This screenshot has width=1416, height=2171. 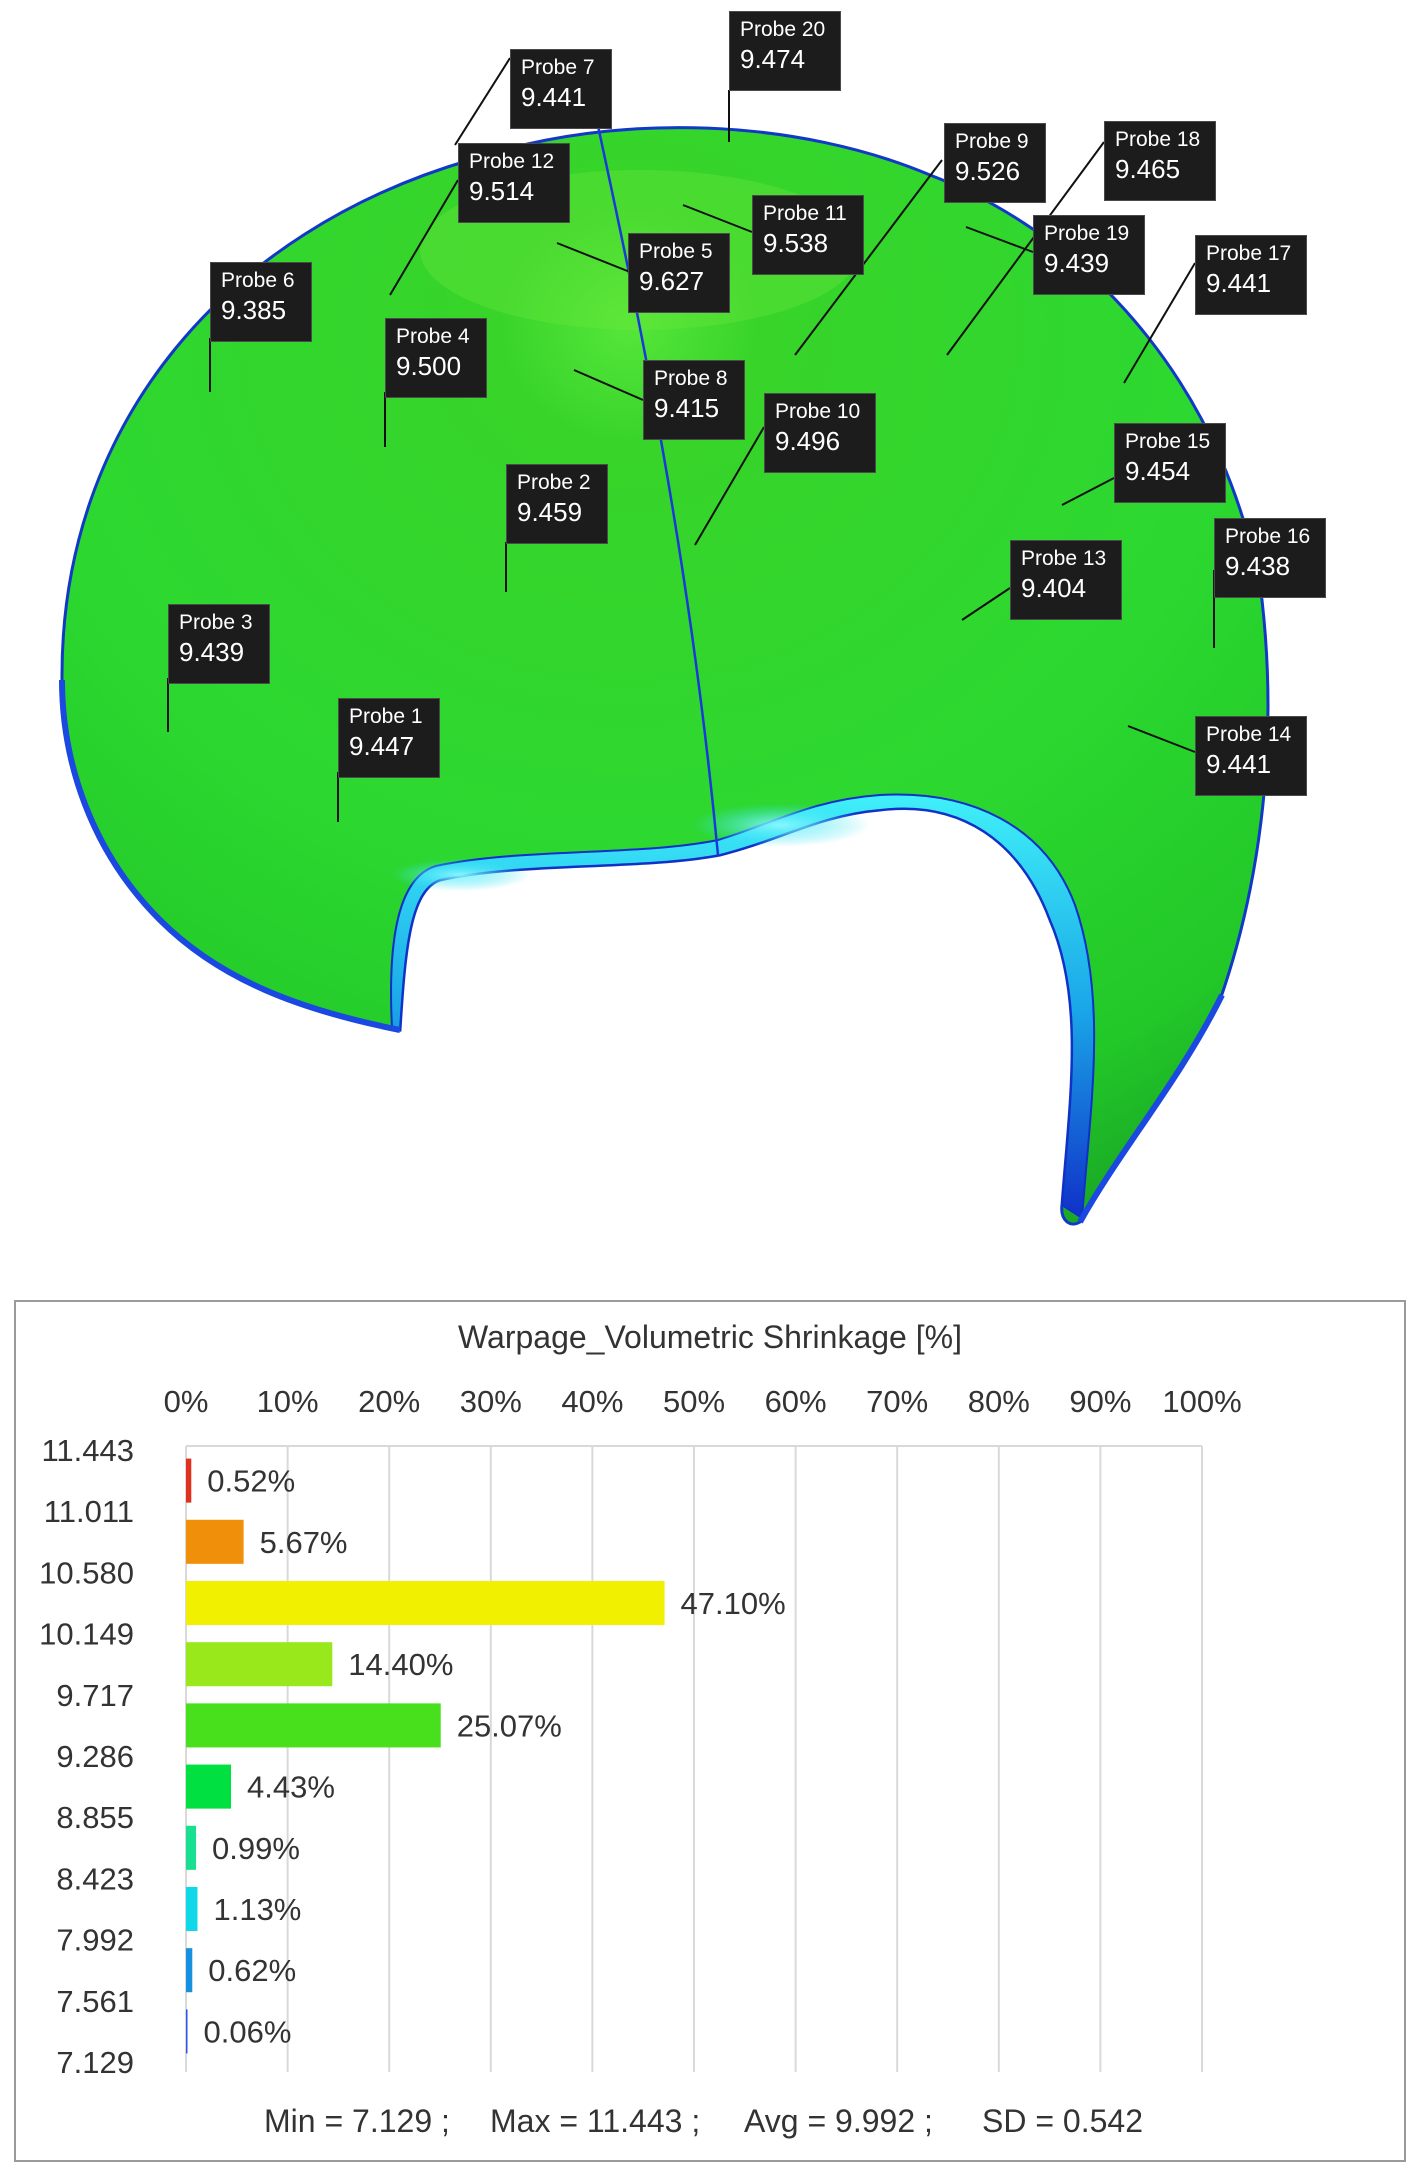 I want to click on probe-label-3: Probe 3 9.439, so click(x=219, y=644).